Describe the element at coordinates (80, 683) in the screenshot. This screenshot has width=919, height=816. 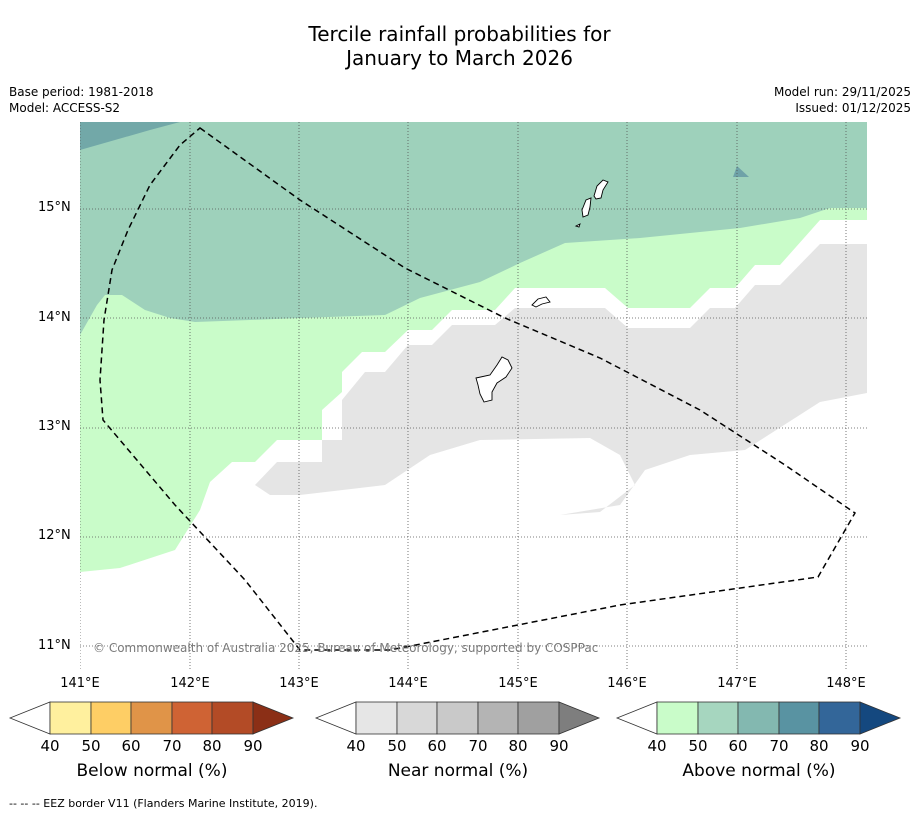
I see `lon-label-141: 141°E` at that location.